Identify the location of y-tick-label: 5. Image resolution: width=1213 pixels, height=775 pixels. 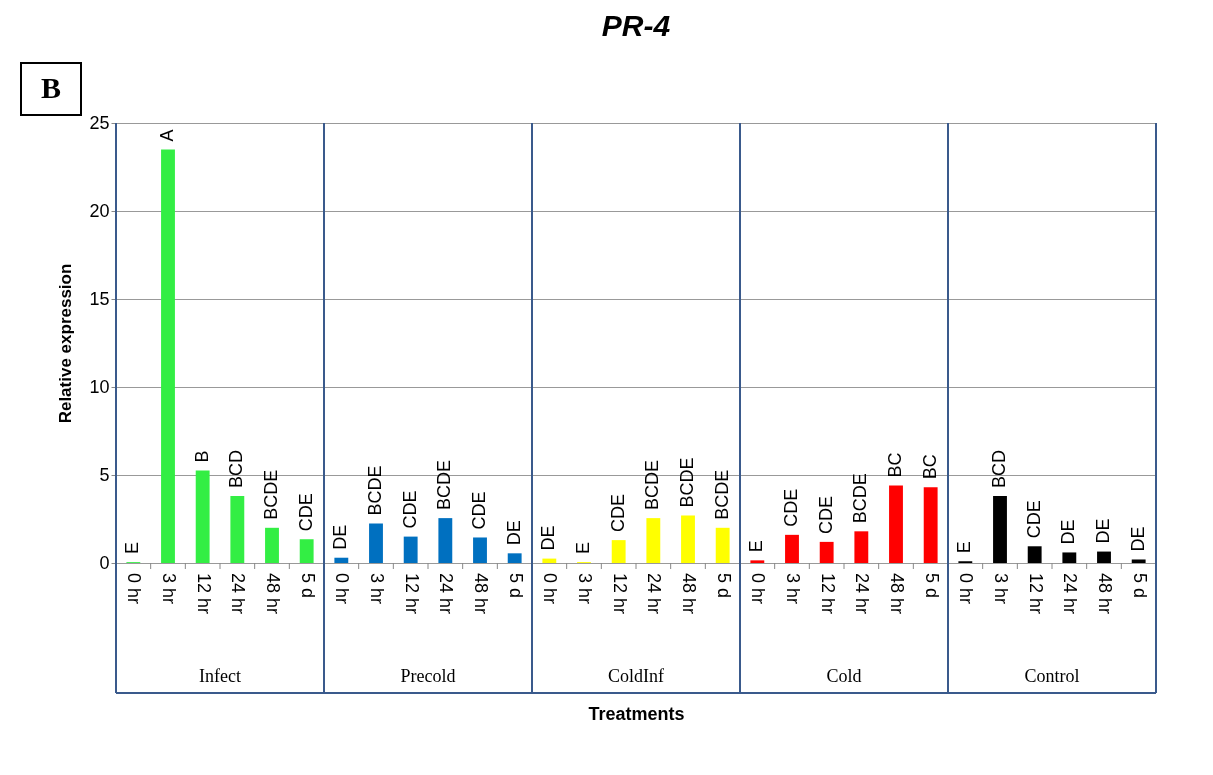
(104, 474).